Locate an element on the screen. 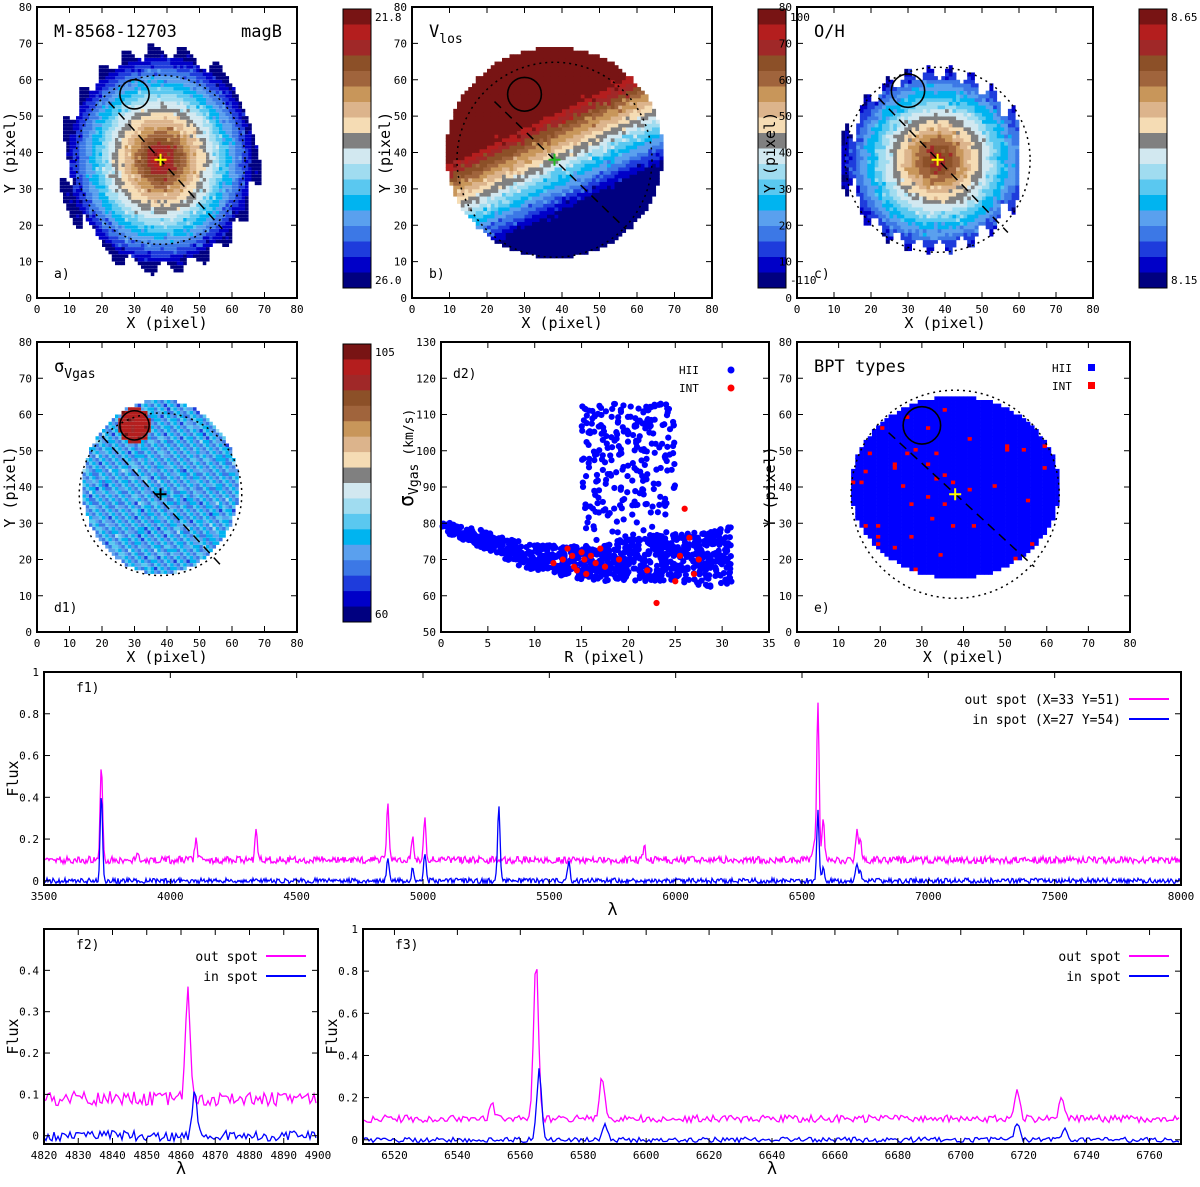  colorbar-swatch is located at coordinates (357, 125).